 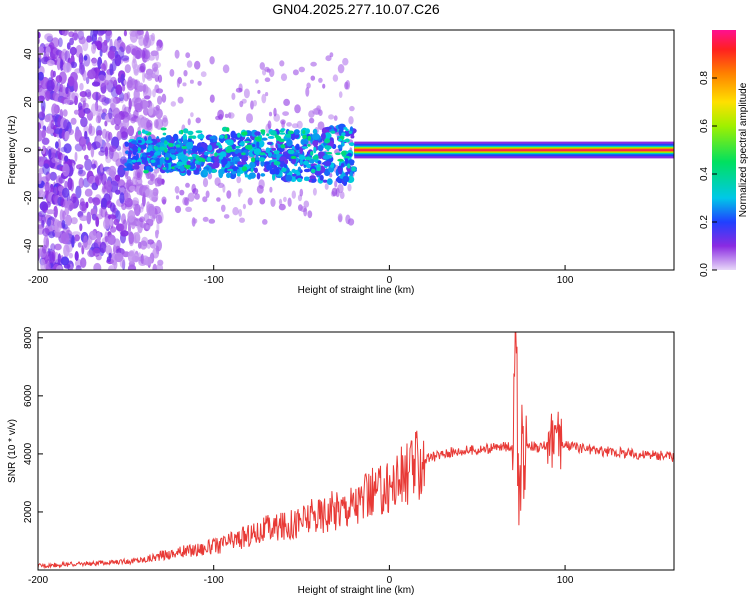 I want to click on snr-ytick-label: 6000, so click(x=28, y=395).